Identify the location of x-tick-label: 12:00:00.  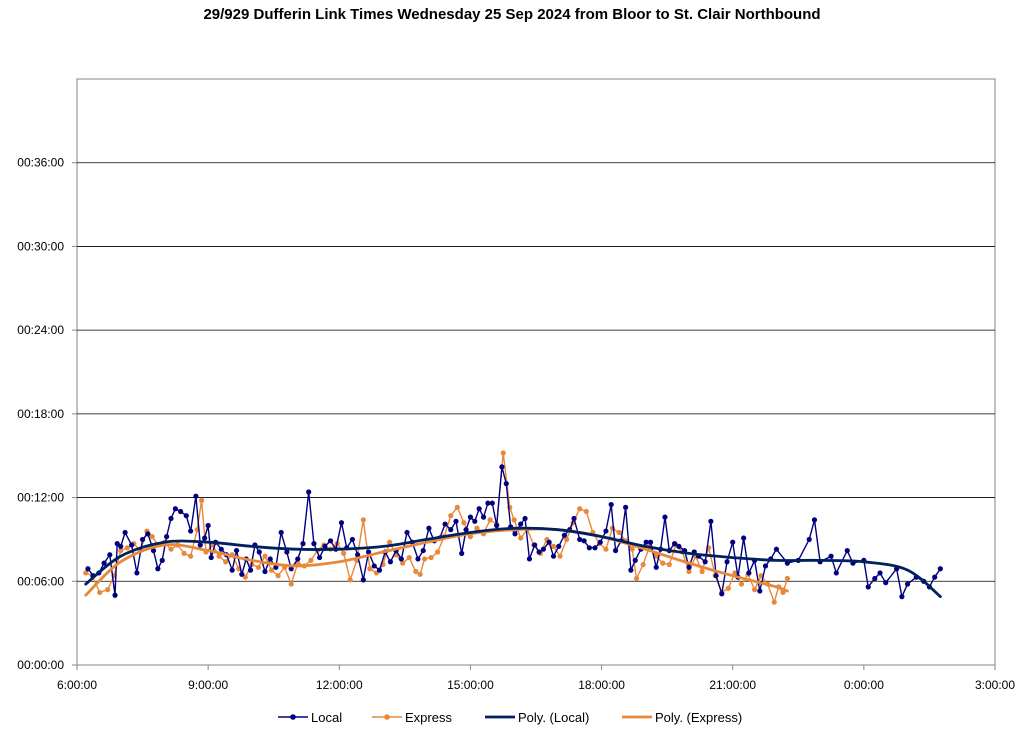
(339, 685).